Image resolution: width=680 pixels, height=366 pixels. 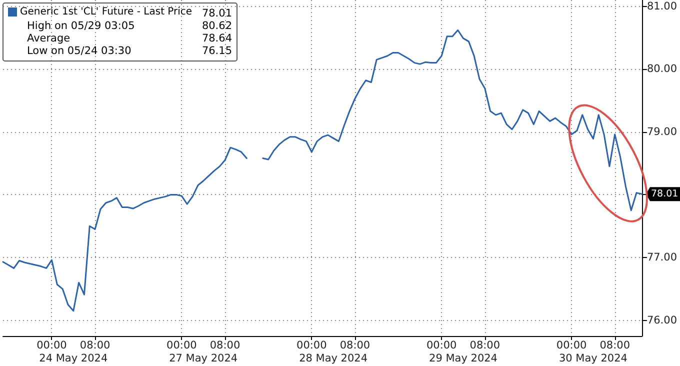 What do you see at coordinates (217, 14) in the screenshot?
I see `annotation: 78.01` at bounding box center [217, 14].